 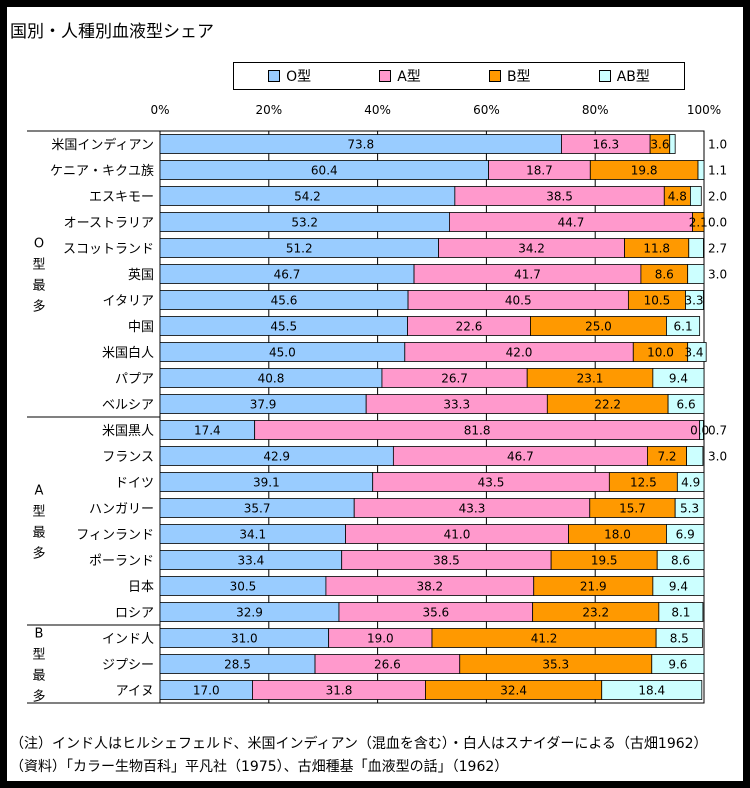 I want to click on data-label: 18.0, so click(x=617, y=535).